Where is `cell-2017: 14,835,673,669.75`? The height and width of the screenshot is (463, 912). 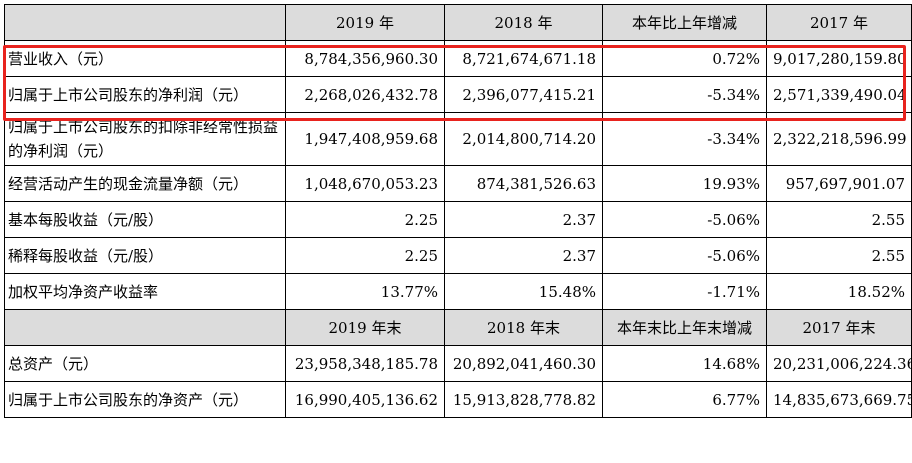
cell-2017: 14,835,673,669.75 is located at coordinates (839, 399).